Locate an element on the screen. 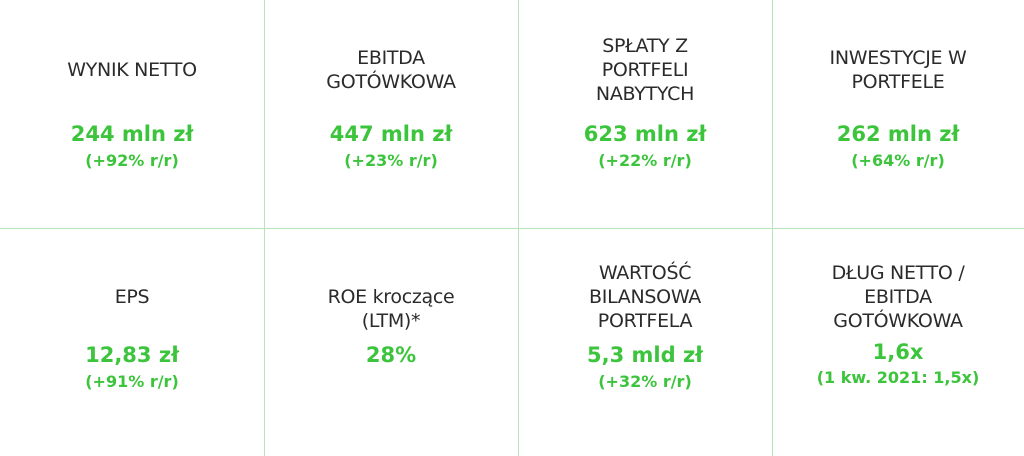 Image resolution: width=1024 pixels, height=456 pixels. kpi-label-line: INWESTYCJE W is located at coordinates (898, 58).